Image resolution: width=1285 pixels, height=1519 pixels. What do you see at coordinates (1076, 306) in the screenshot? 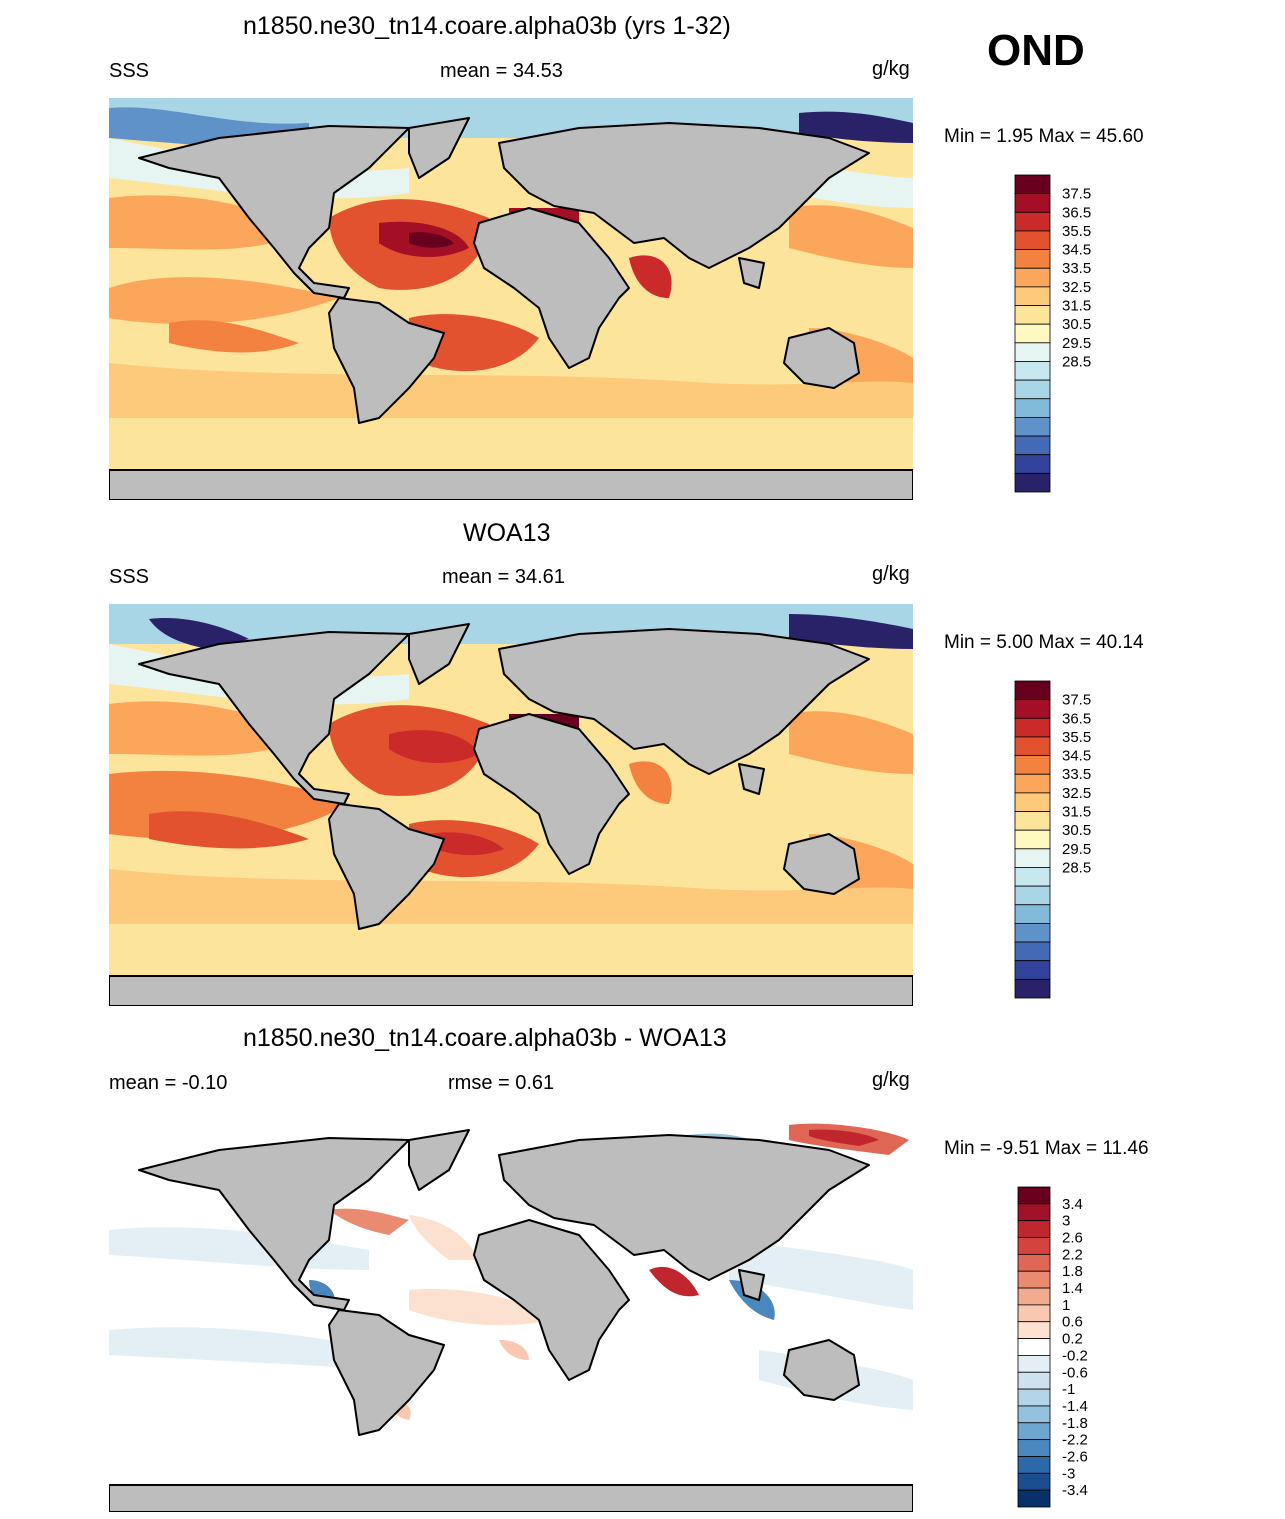
I see `colorbar-tick-label: 31.5` at bounding box center [1076, 306].